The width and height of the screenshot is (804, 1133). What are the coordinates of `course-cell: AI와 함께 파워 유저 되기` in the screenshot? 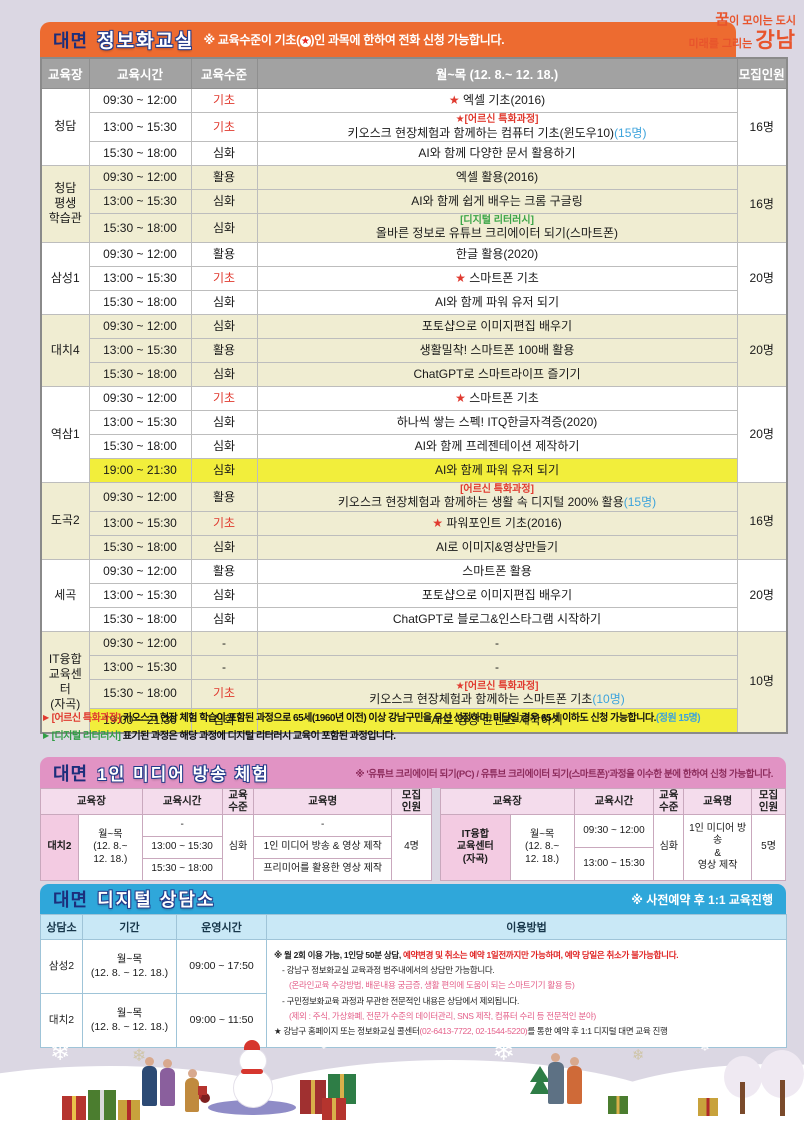 It's located at (497, 302).